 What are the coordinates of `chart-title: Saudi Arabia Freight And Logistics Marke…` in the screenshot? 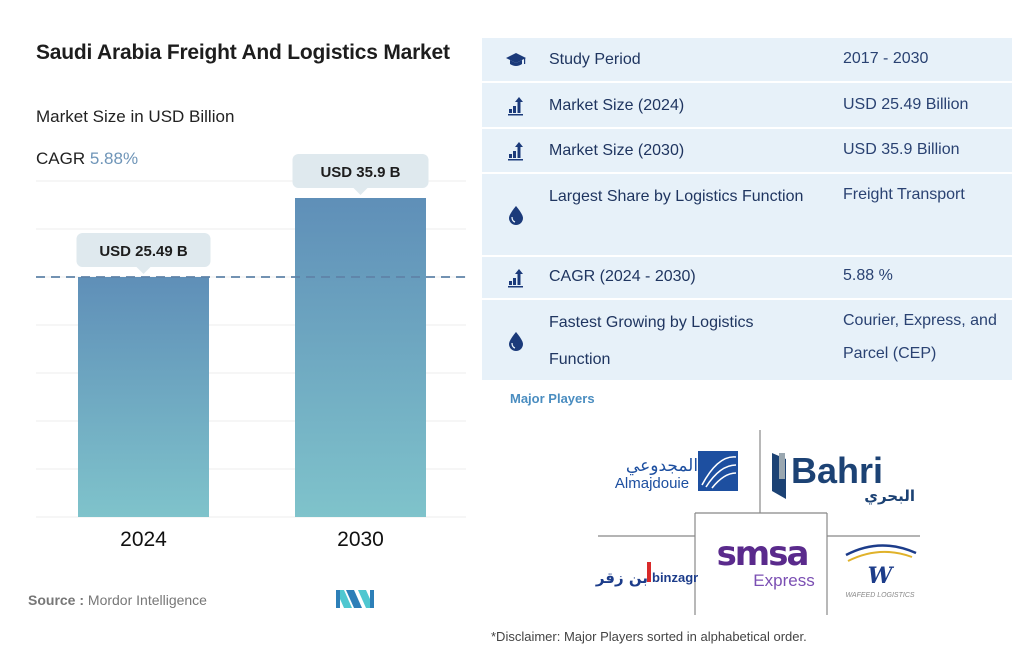 It's located at (243, 52).